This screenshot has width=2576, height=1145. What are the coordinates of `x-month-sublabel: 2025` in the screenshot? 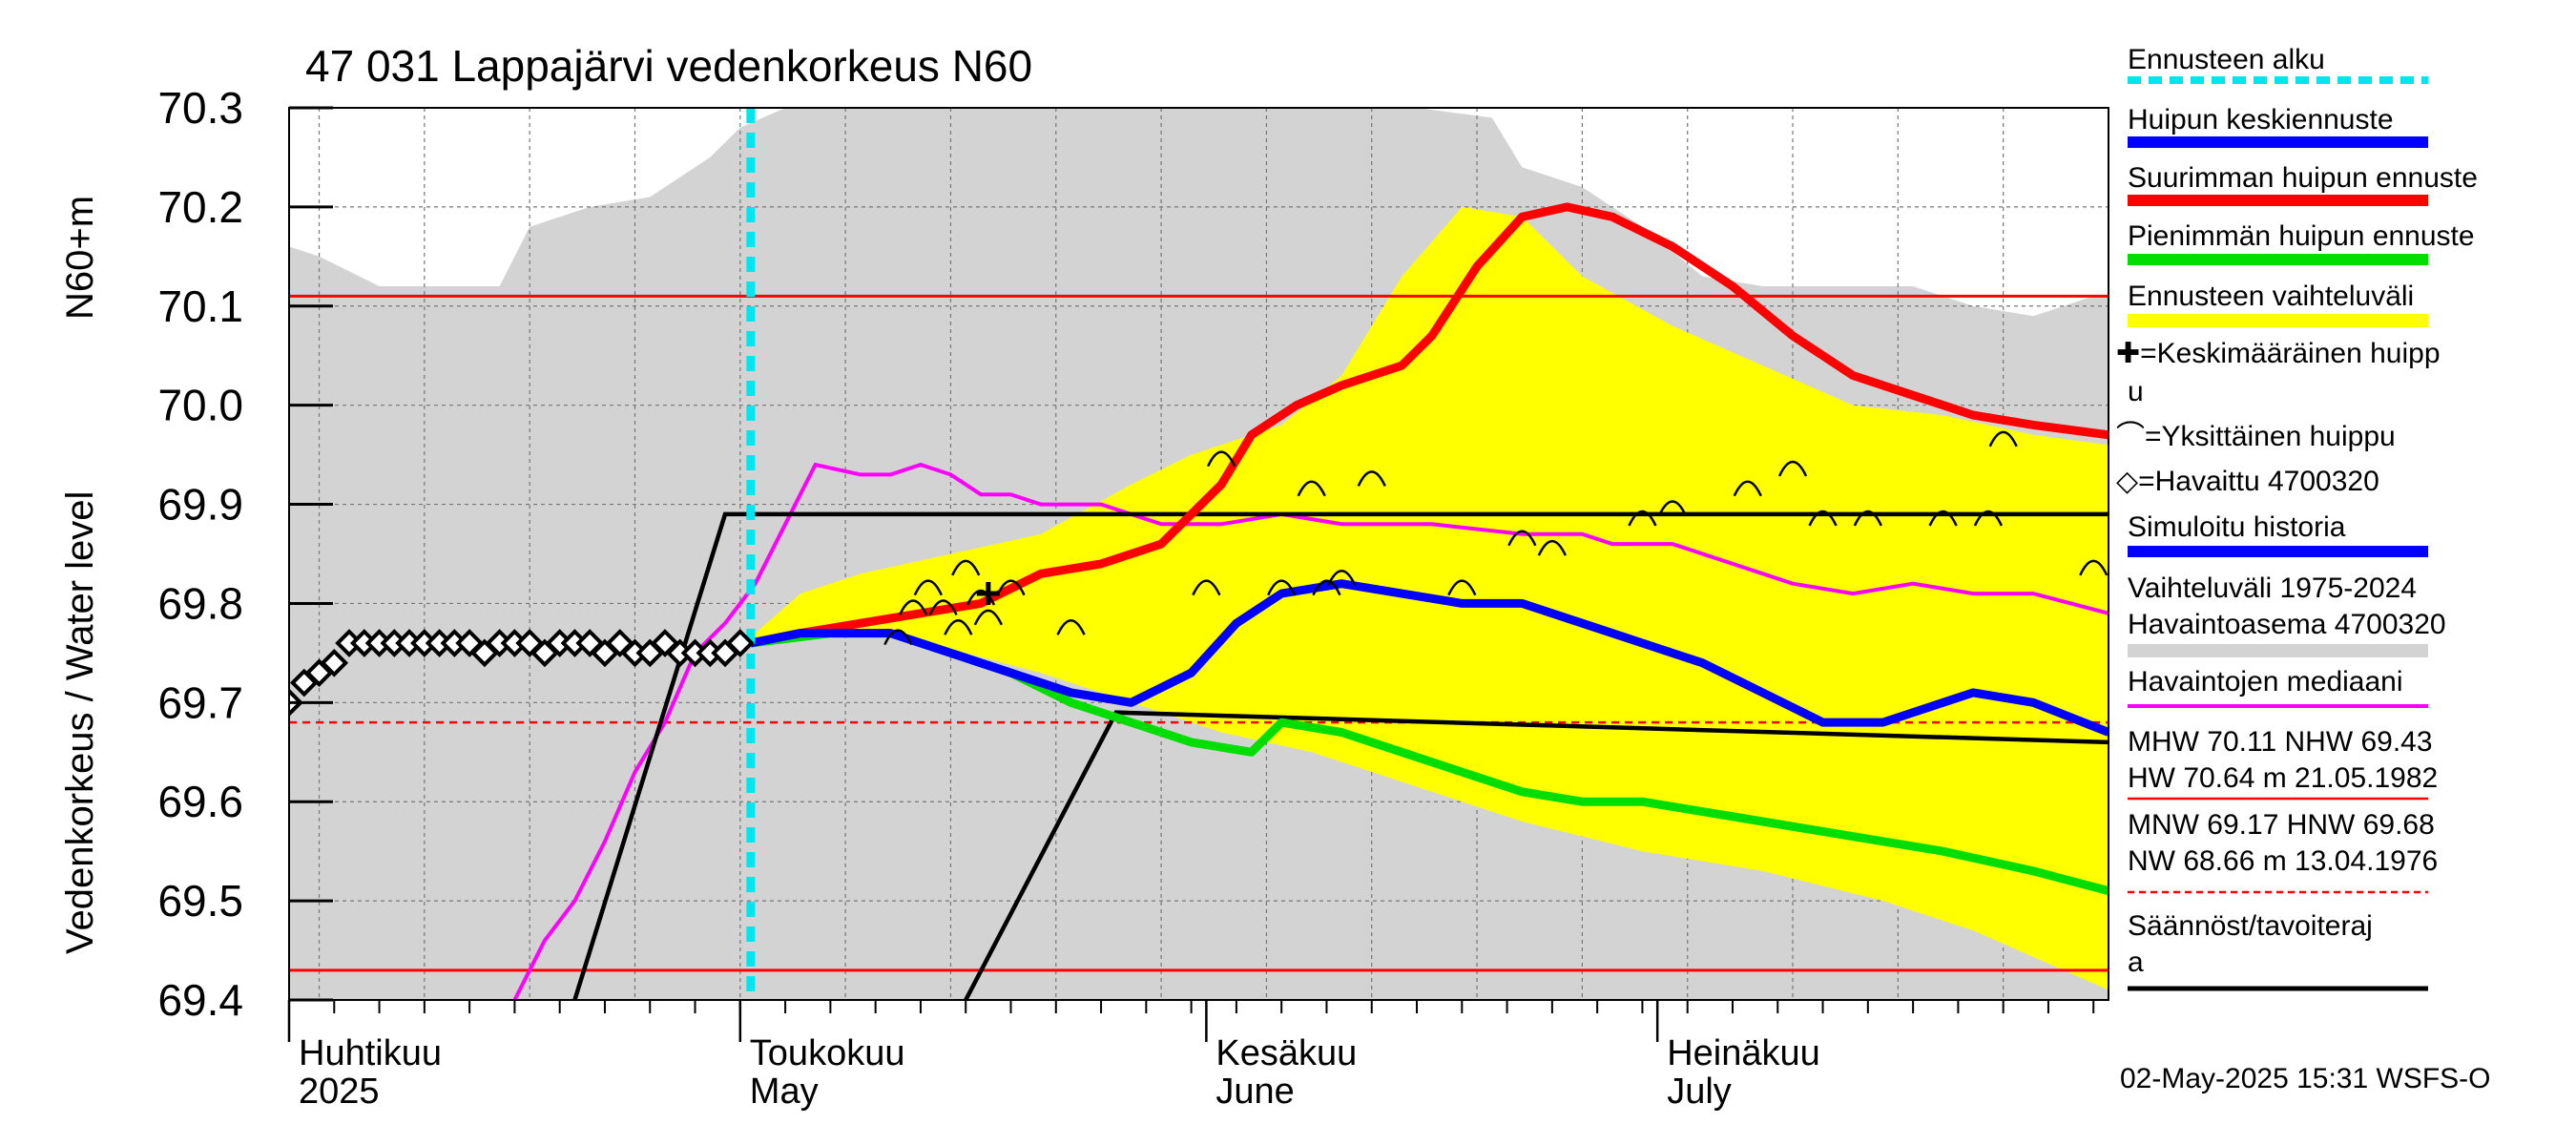 It's located at (339, 1092).